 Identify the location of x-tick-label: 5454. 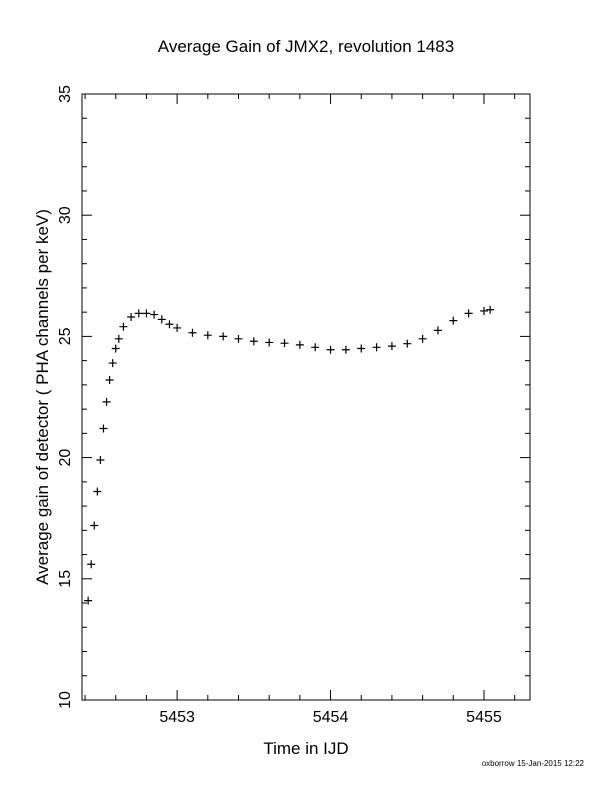
(331, 717).